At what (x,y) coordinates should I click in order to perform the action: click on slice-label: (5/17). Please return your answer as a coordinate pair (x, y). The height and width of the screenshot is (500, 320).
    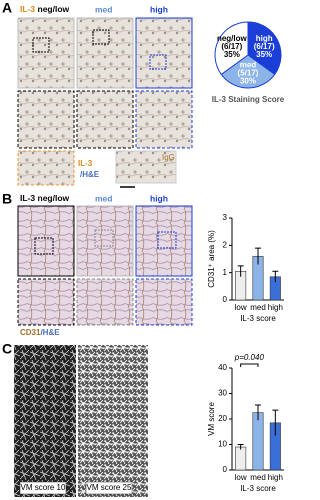
    Looking at the image, I should click on (248, 72).